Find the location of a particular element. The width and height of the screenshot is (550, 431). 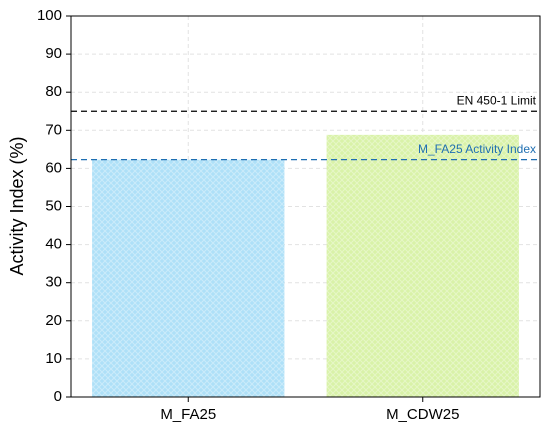

y-tick-label: 50 is located at coordinates (53, 205).